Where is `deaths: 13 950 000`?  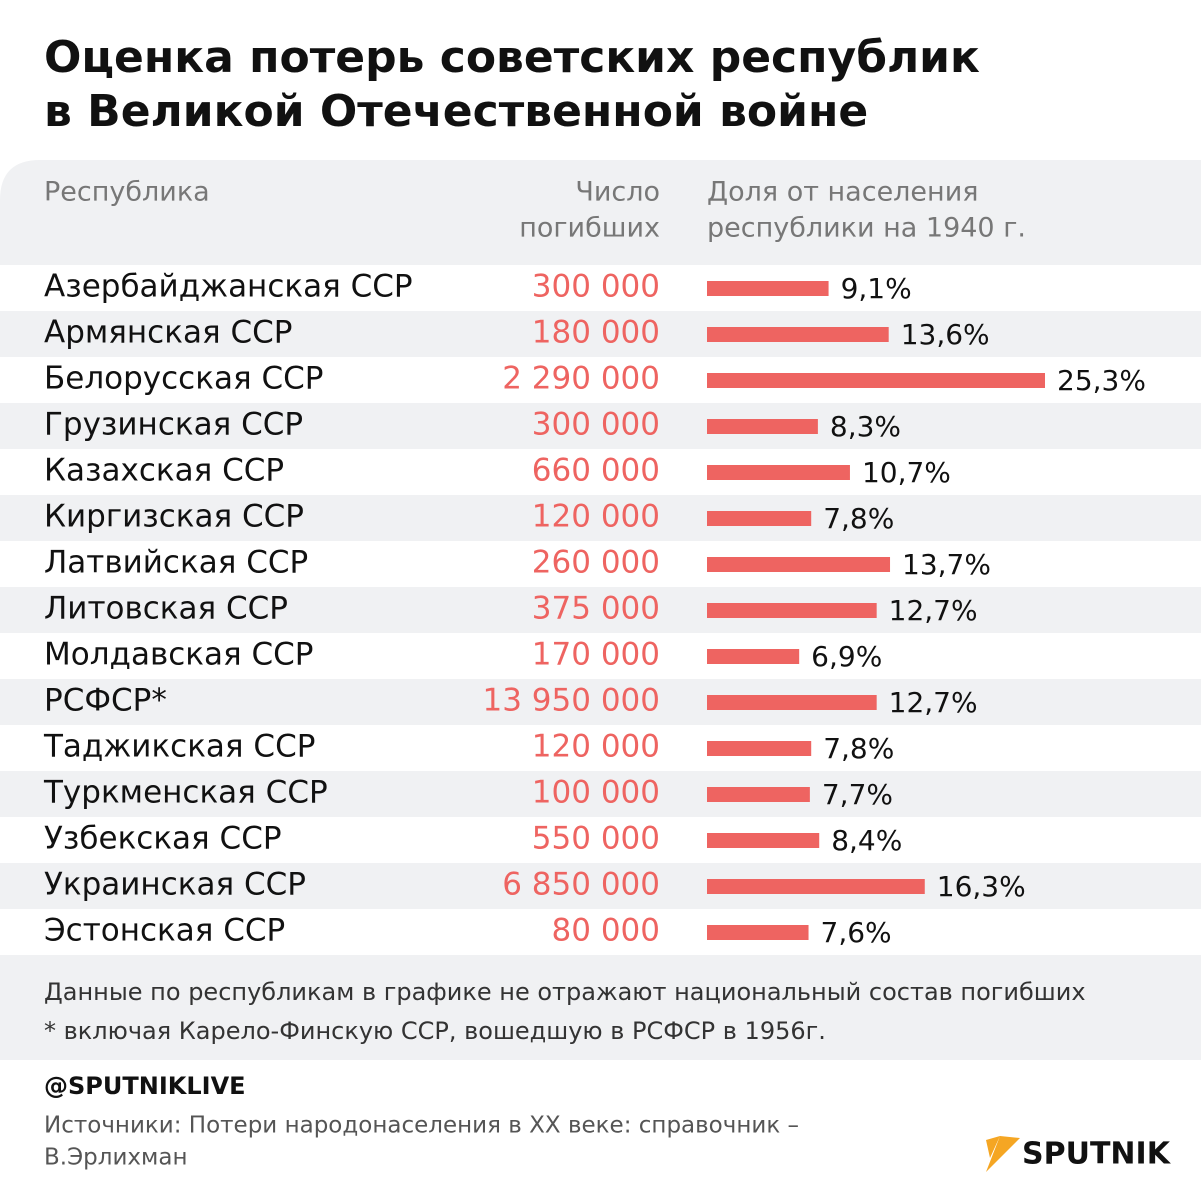 deaths: 13 950 000 is located at coordinates (572, 701).